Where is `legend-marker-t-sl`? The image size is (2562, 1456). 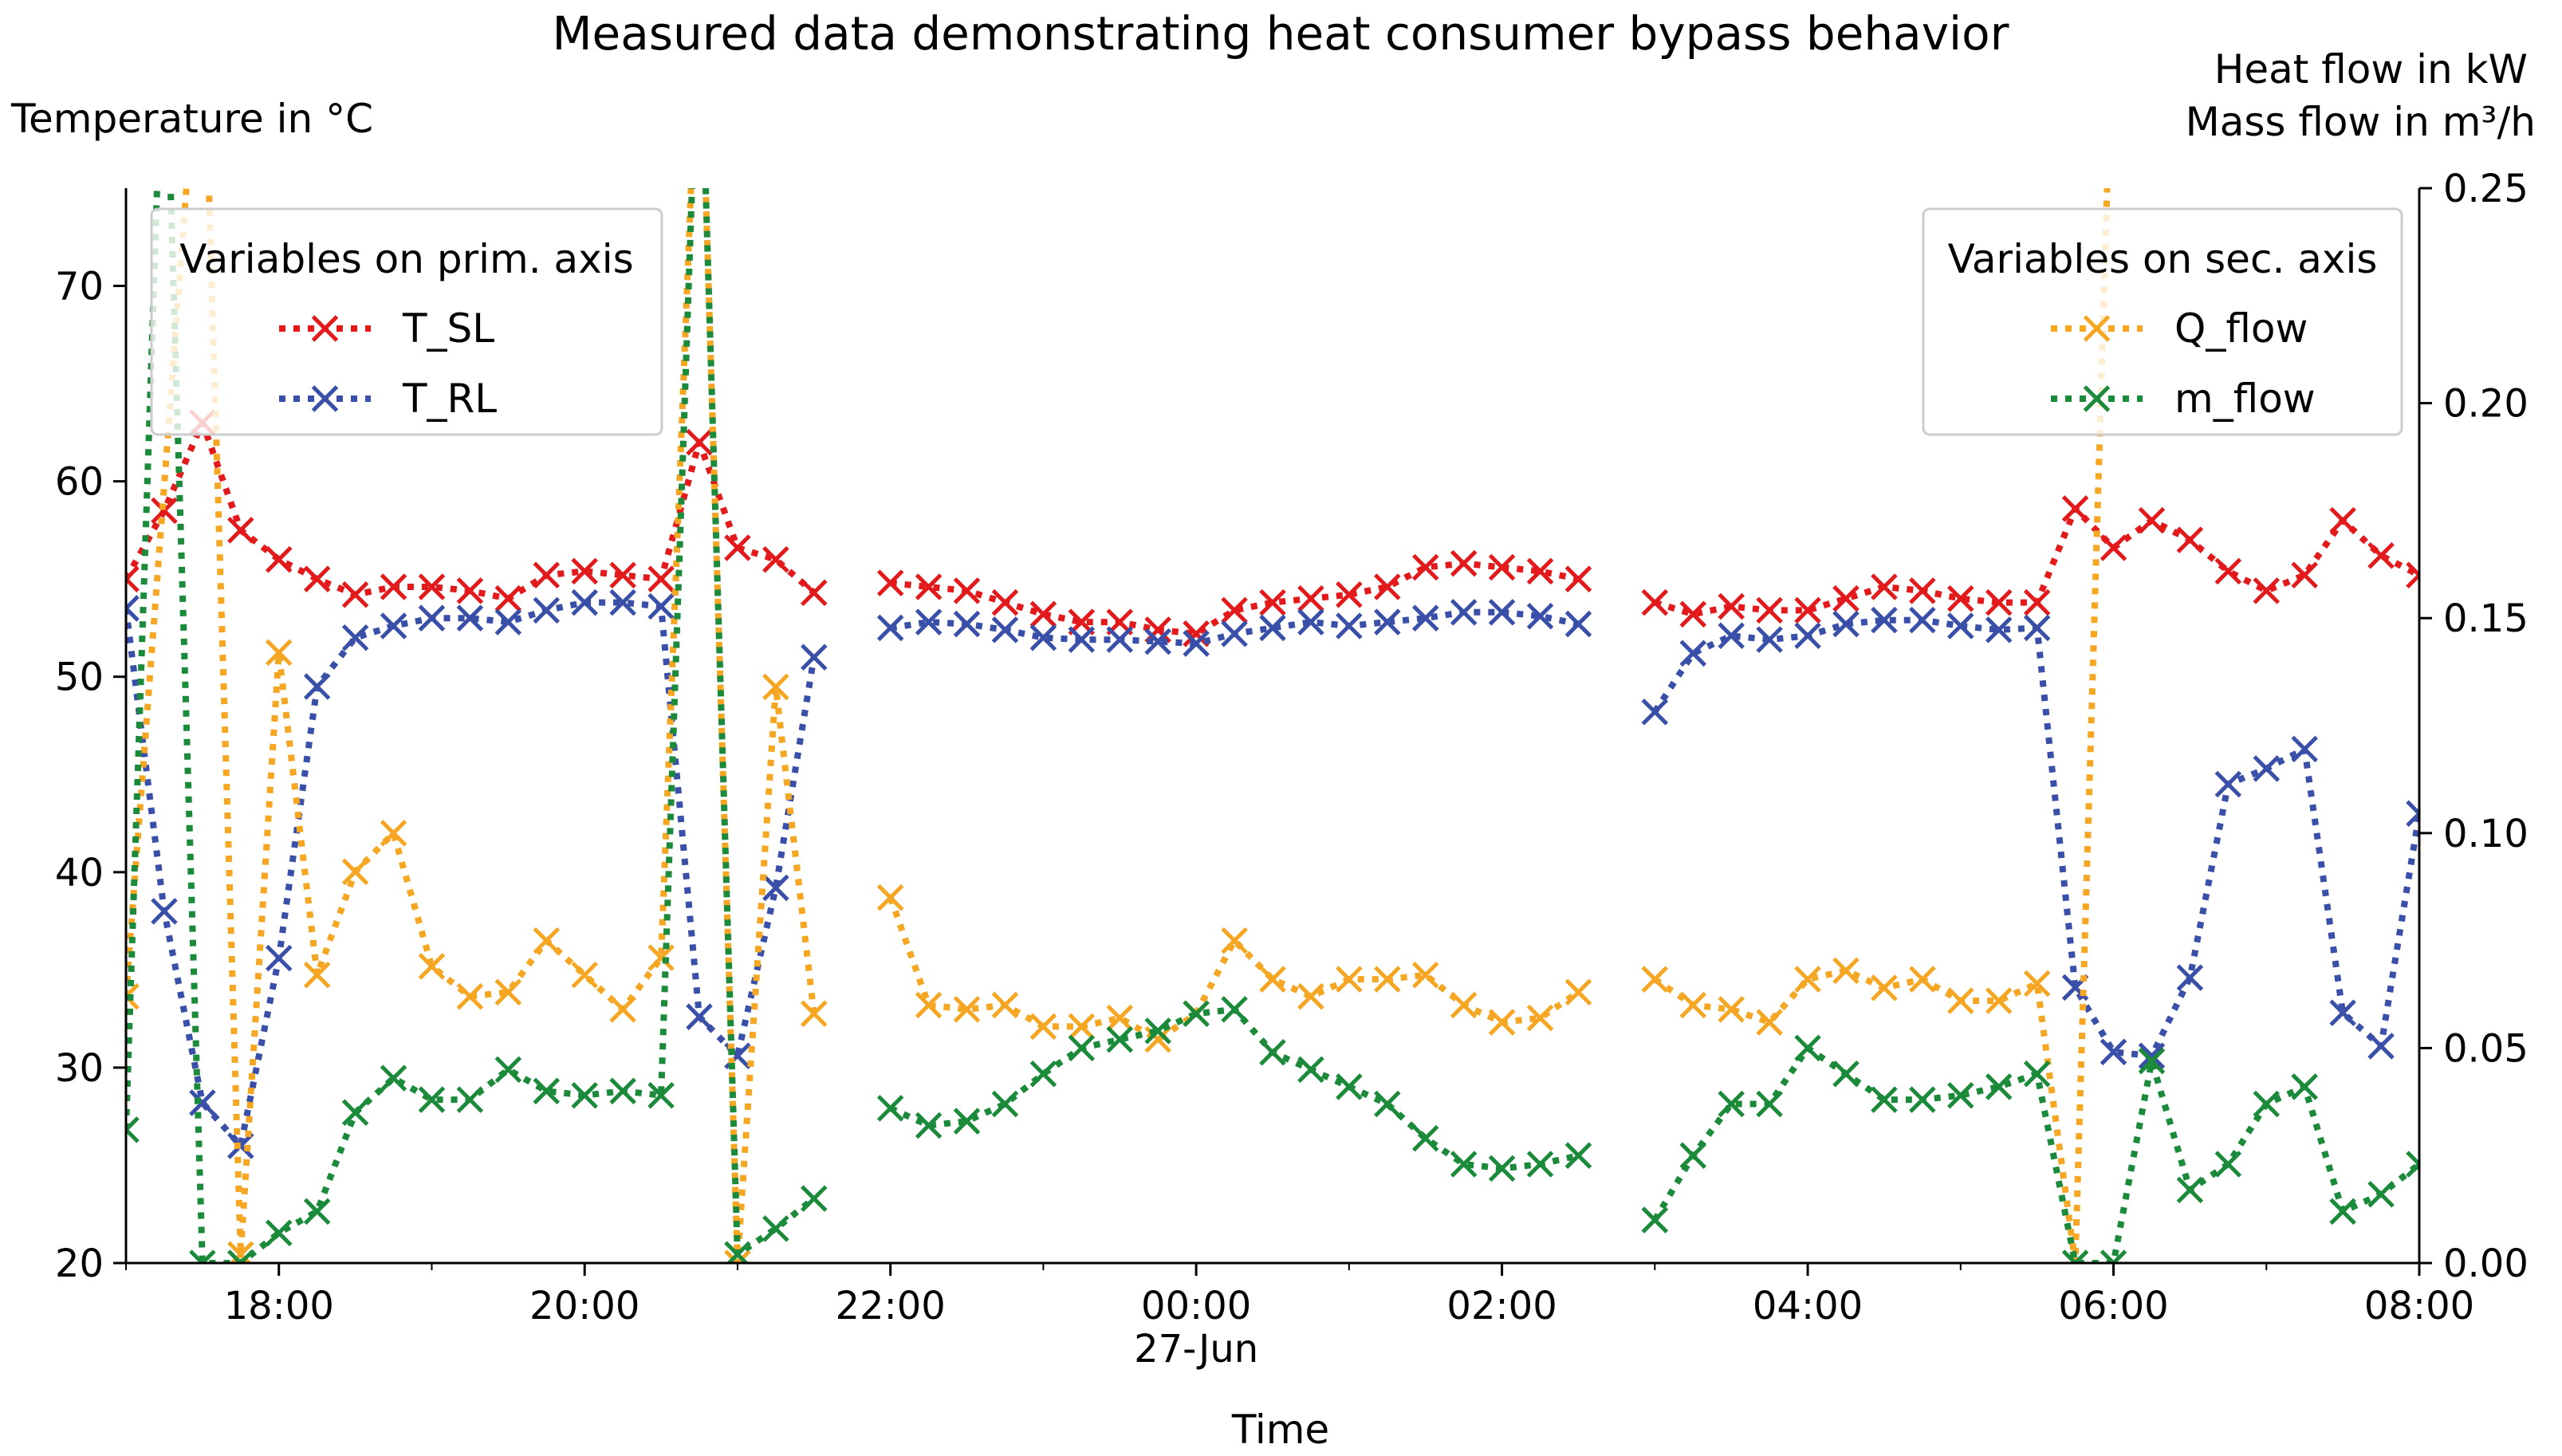 legend-marker-t-sl is located at coordinates (325, 328).